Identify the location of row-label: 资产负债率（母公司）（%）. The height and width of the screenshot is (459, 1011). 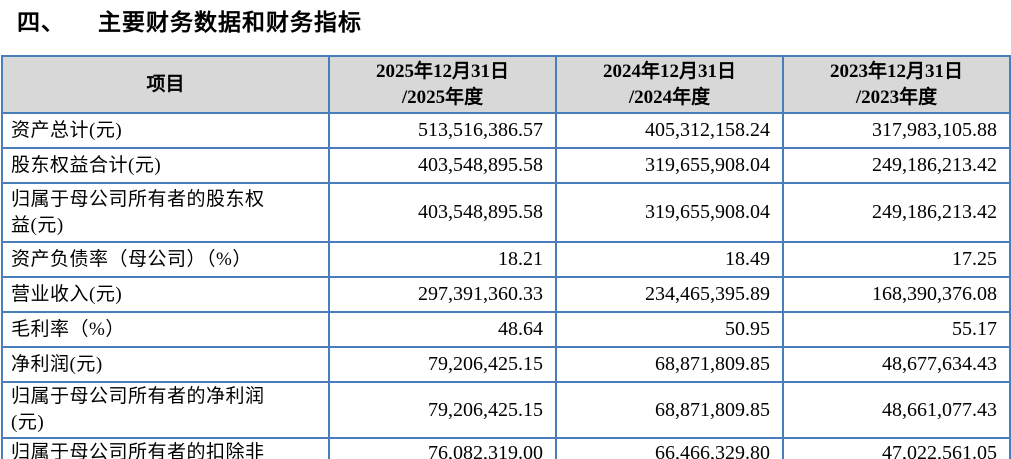
(165, 259).